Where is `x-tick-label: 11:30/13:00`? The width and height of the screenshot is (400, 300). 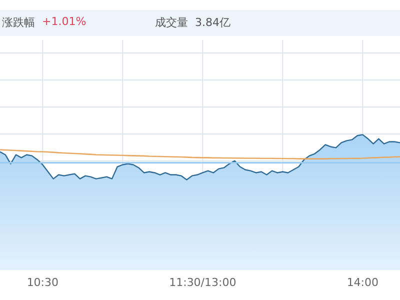
x-tick-label: 11:30/13:00 is located at coordinates (202, 282).